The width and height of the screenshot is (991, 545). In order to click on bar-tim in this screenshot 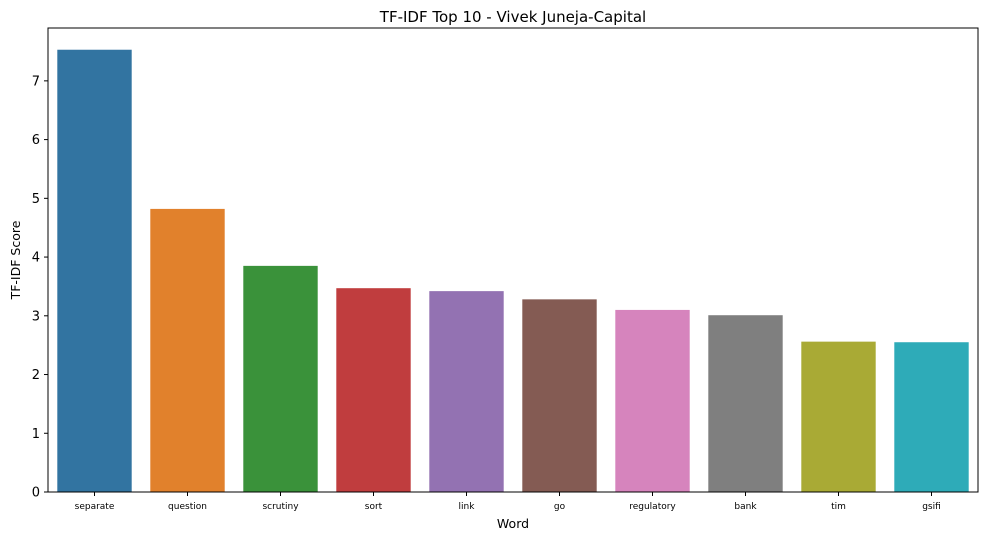, I will do `click(838, 416)`.